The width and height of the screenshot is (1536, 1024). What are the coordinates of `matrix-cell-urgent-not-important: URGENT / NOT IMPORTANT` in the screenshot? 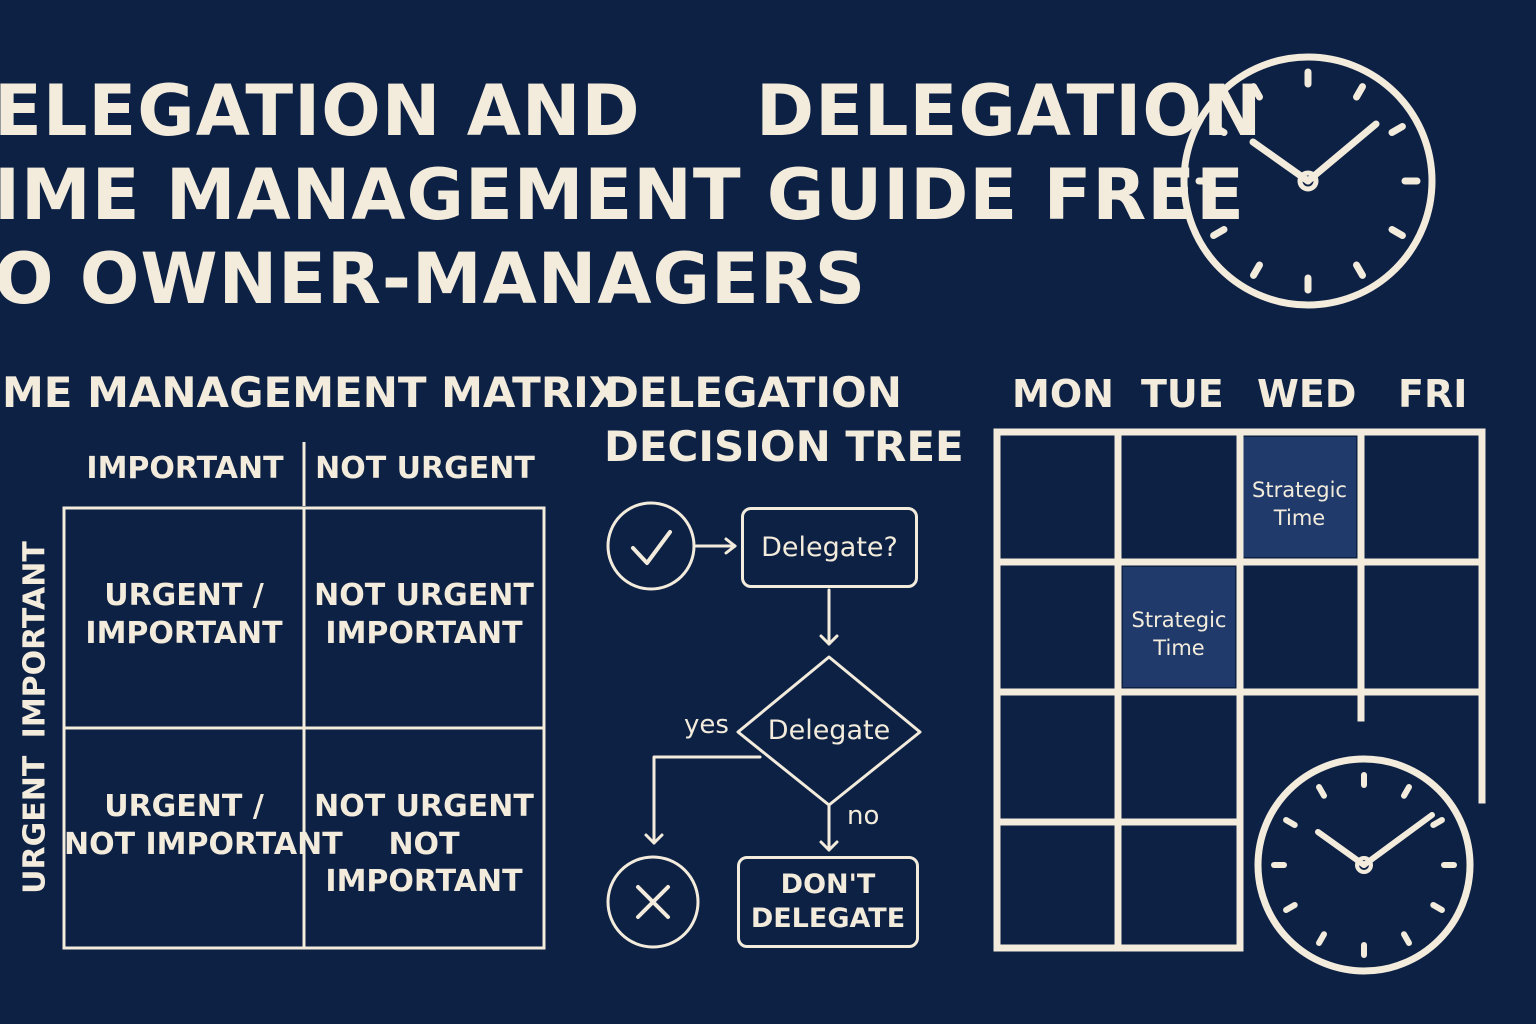 It's located at (203, 825).